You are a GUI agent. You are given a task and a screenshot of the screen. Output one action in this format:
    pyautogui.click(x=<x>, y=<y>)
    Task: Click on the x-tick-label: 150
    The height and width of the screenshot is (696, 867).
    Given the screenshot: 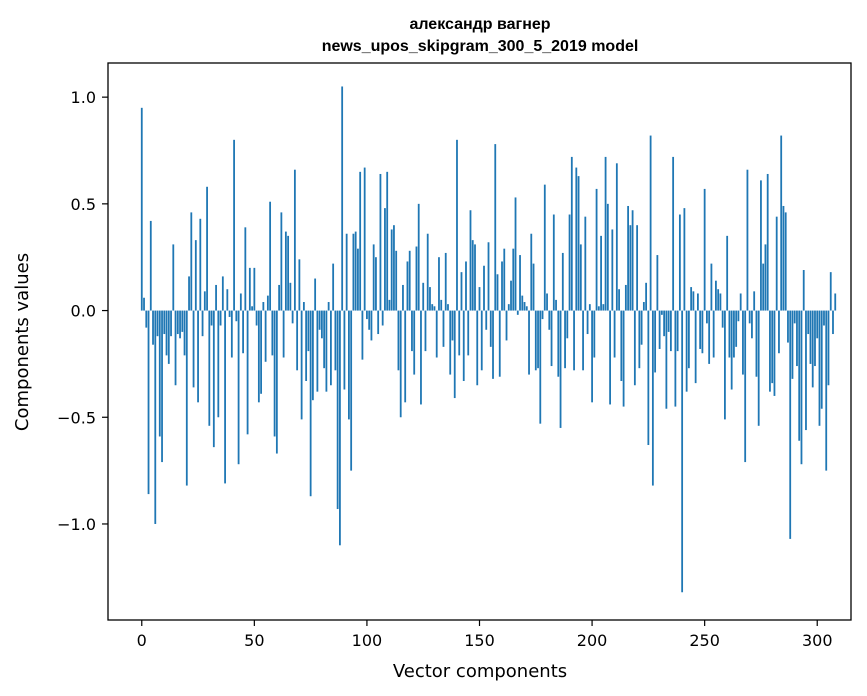 What is the action you would take?
    pyautogui.click(x=479, y=640)
    